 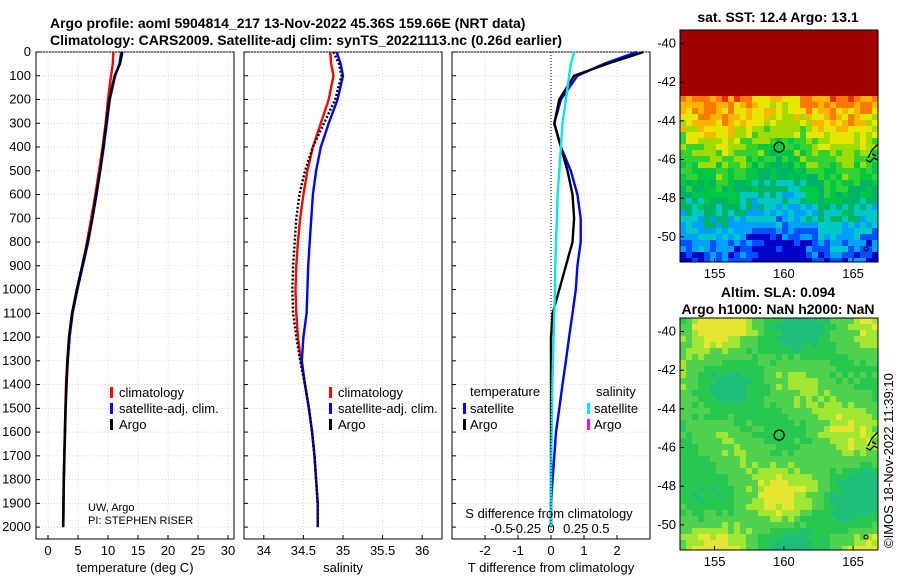 I want to click on legend-swatch-climatology, so click(x=111, y=392).